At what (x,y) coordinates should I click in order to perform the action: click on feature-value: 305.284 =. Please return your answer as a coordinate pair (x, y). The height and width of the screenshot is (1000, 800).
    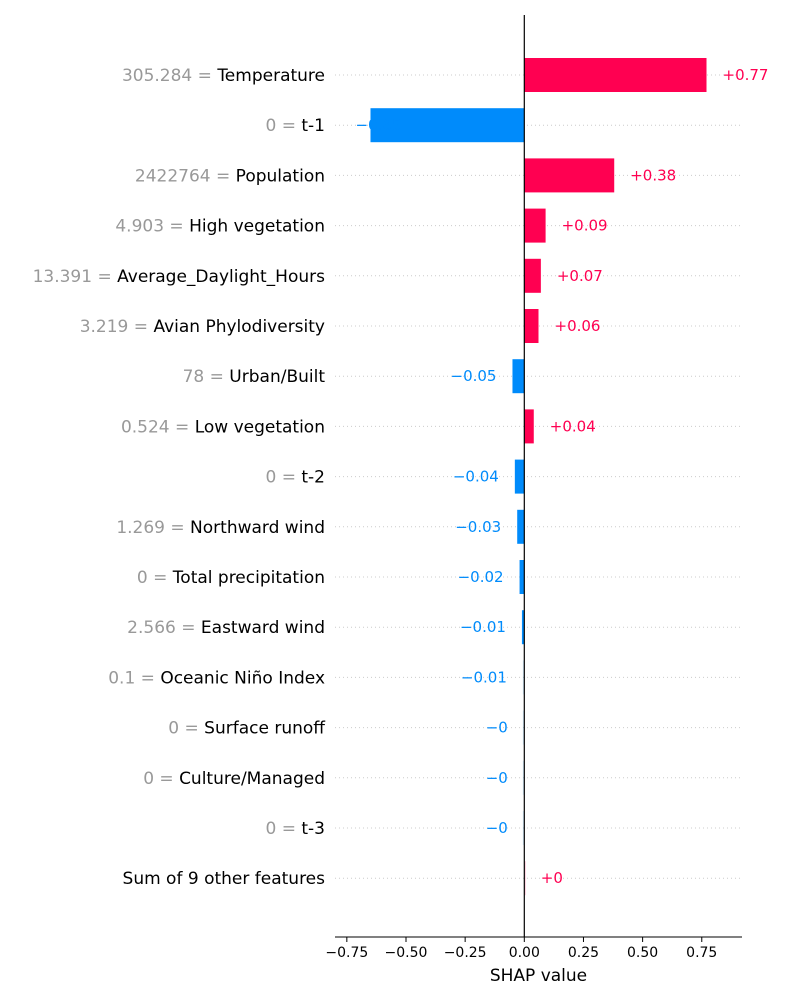
    Looking at the image, I should click on (169, 76).